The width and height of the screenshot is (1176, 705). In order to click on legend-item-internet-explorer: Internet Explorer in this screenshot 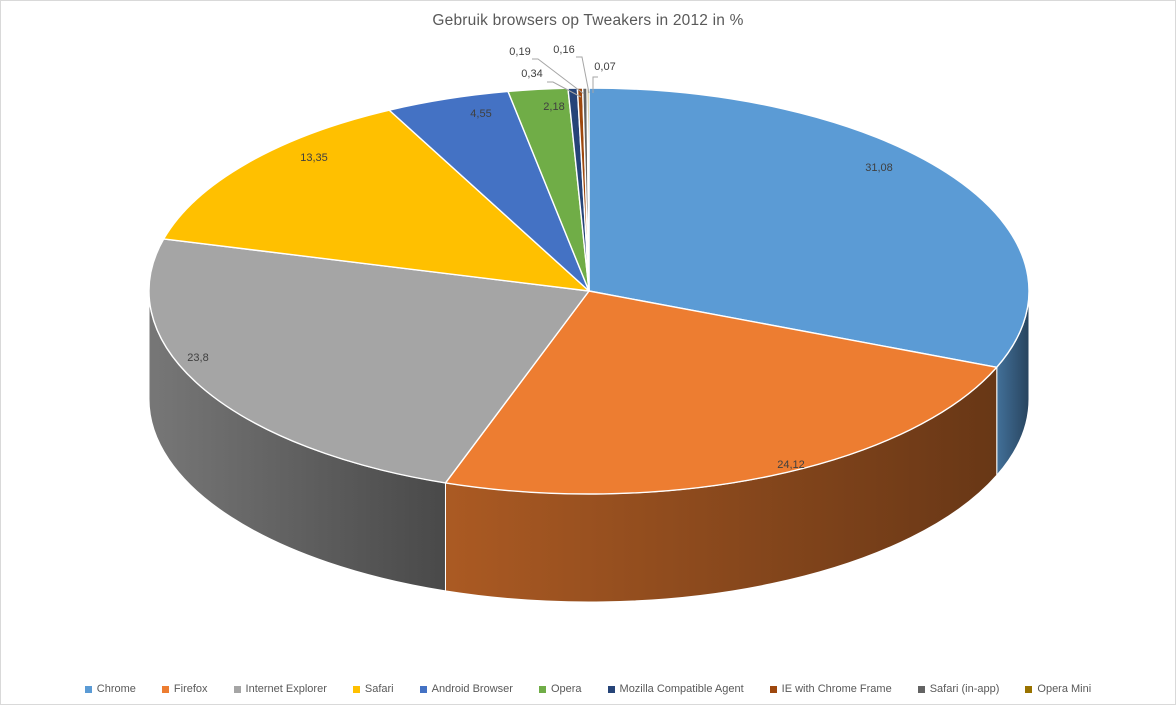, I will do `click(280, 689)`.